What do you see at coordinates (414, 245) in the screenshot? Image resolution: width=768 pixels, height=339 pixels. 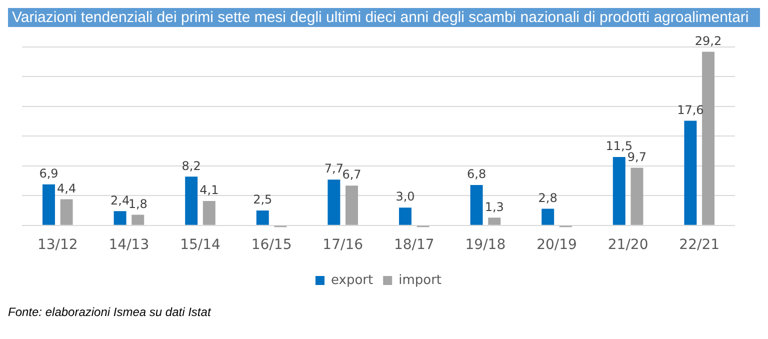 I see `x-tick-label: 18/17` at bounding box center [414, 245].